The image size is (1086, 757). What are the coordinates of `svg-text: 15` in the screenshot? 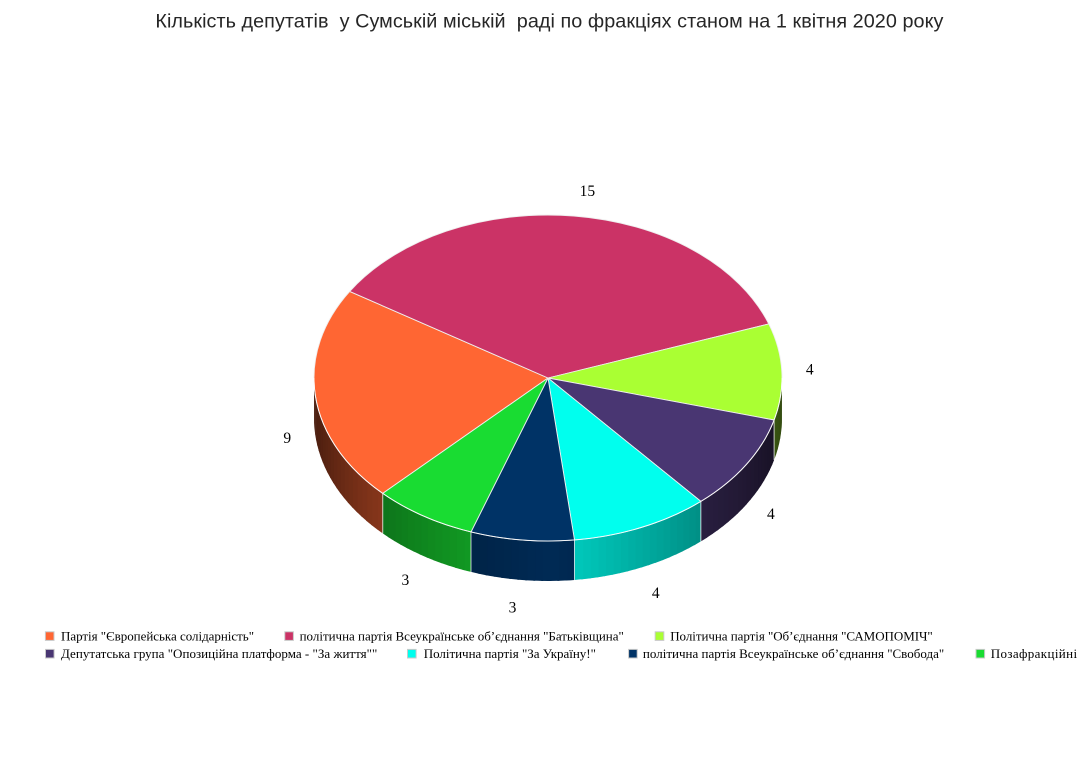 It's located at (588, 191).